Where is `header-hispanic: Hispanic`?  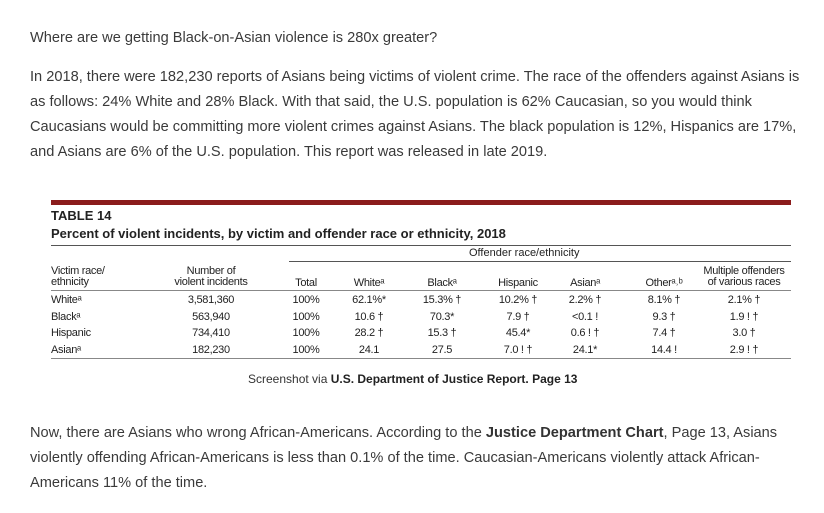 header-hispanic: Hispanic is located at coordinates (518, 283).